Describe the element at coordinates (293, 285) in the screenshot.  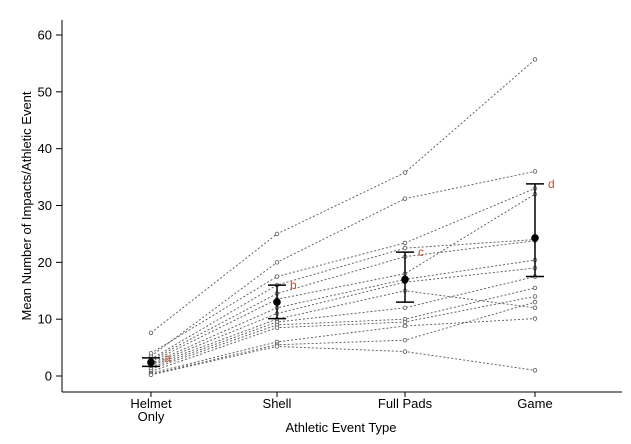
I see `significance-letter: b` at that location.